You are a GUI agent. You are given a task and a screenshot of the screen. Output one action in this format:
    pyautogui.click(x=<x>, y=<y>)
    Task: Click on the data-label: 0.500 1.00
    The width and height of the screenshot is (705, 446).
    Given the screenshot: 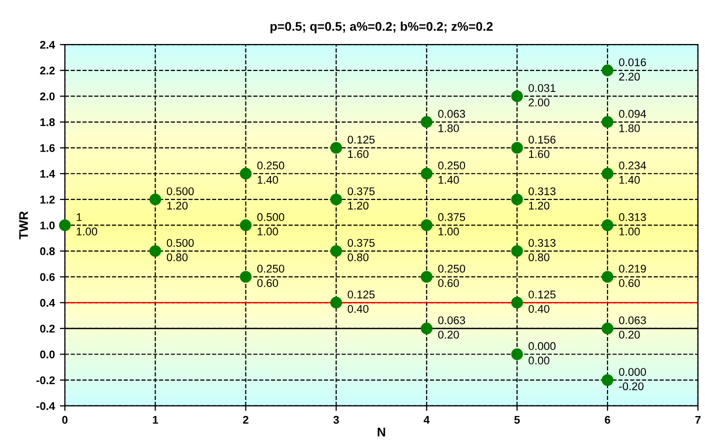 What is the action you would take?
    pyautogui.click(x=270, y=224)
    